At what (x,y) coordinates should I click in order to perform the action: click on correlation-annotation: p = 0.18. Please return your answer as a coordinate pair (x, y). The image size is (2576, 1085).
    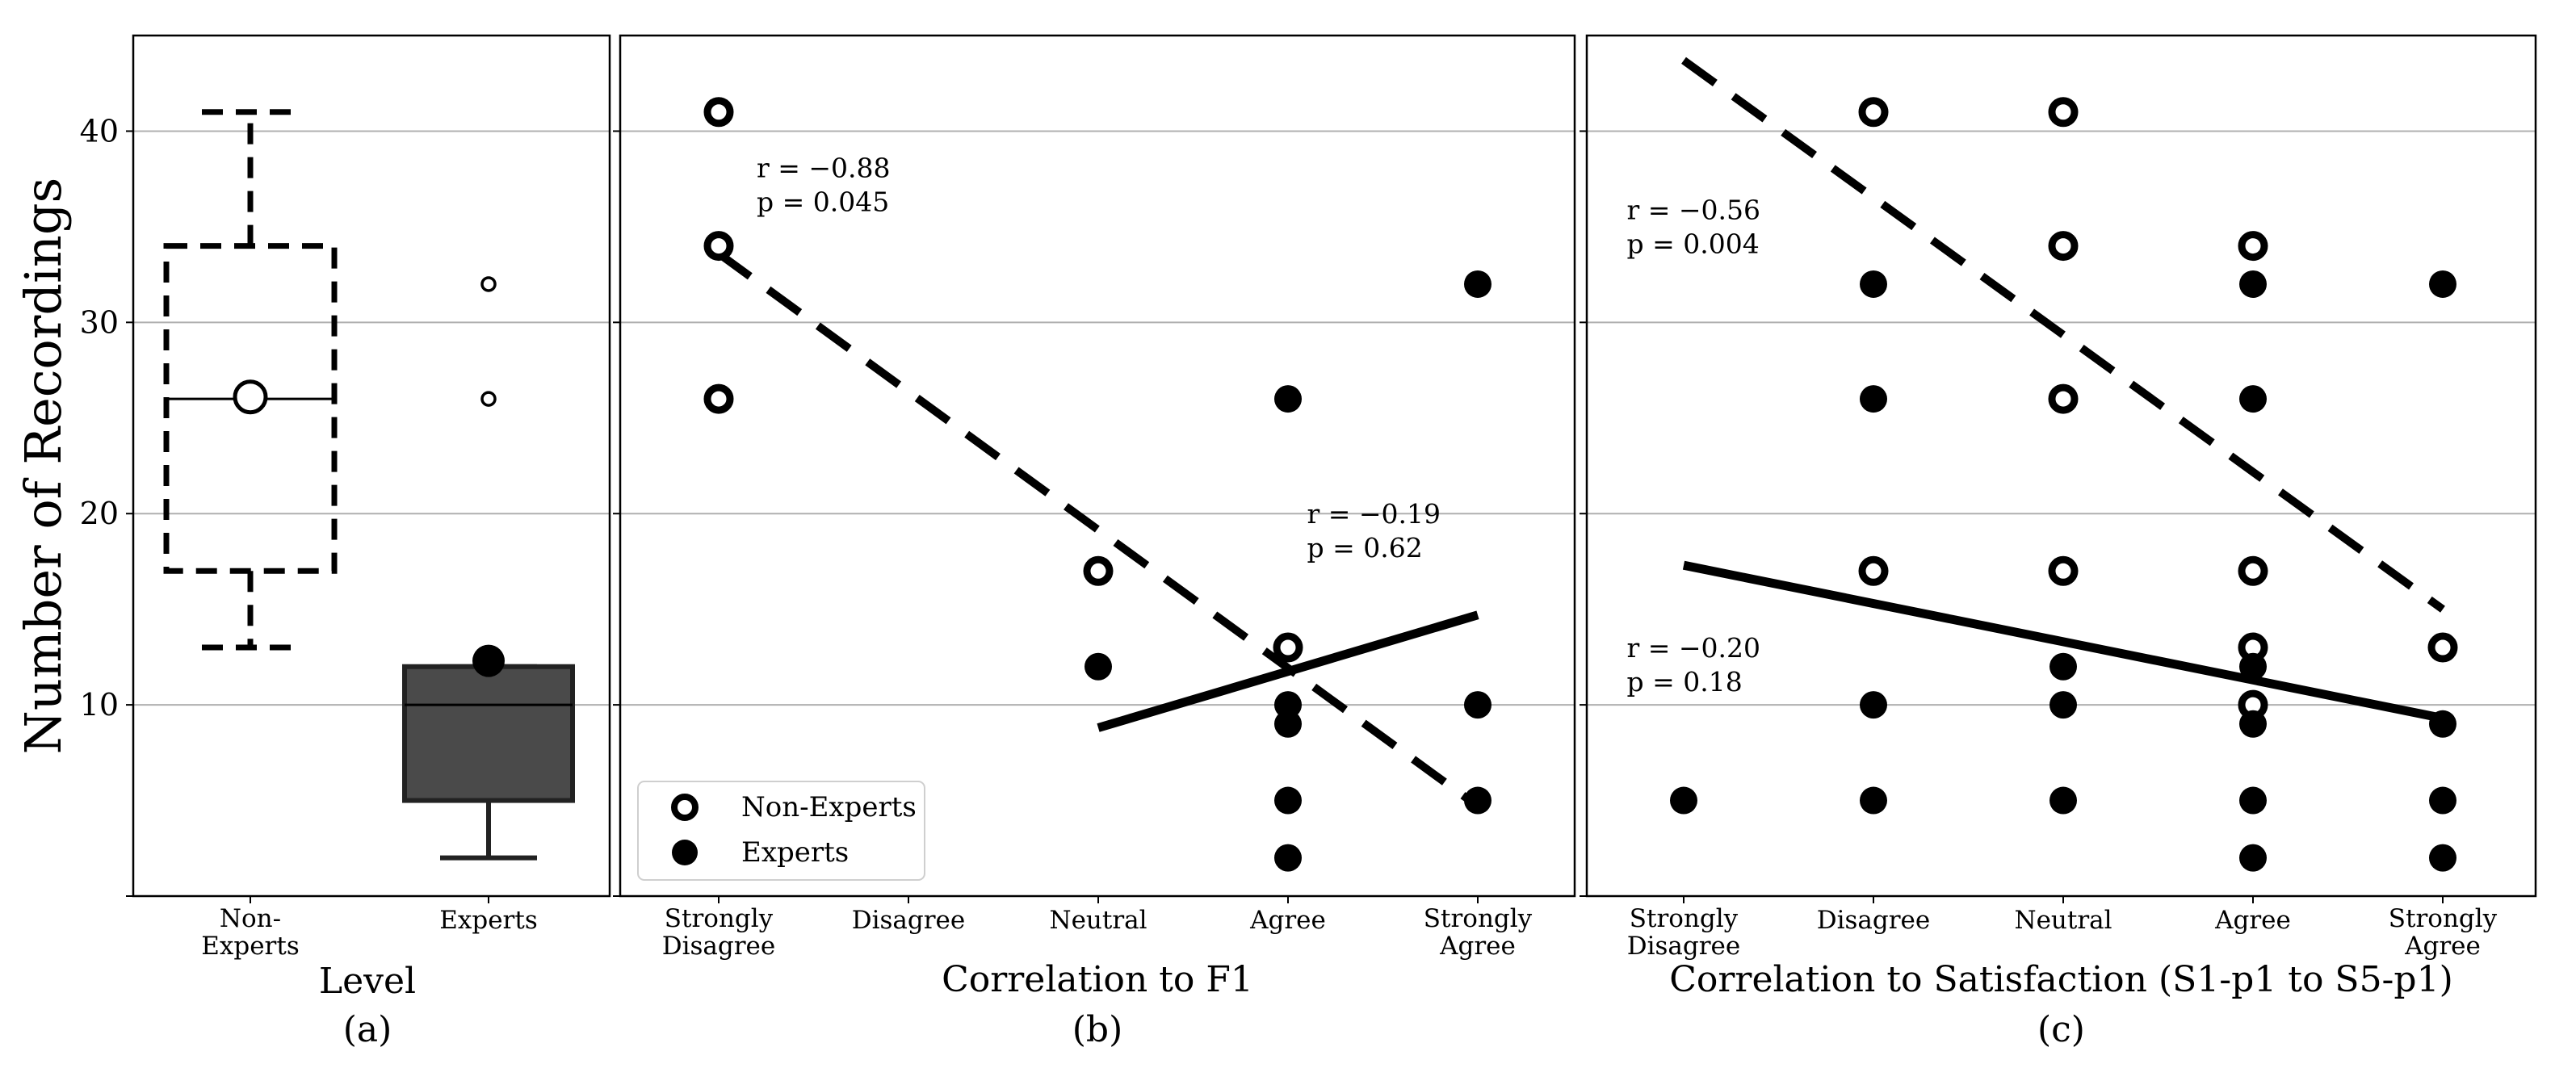
    Looking at the image, I should click on (1685, 682).